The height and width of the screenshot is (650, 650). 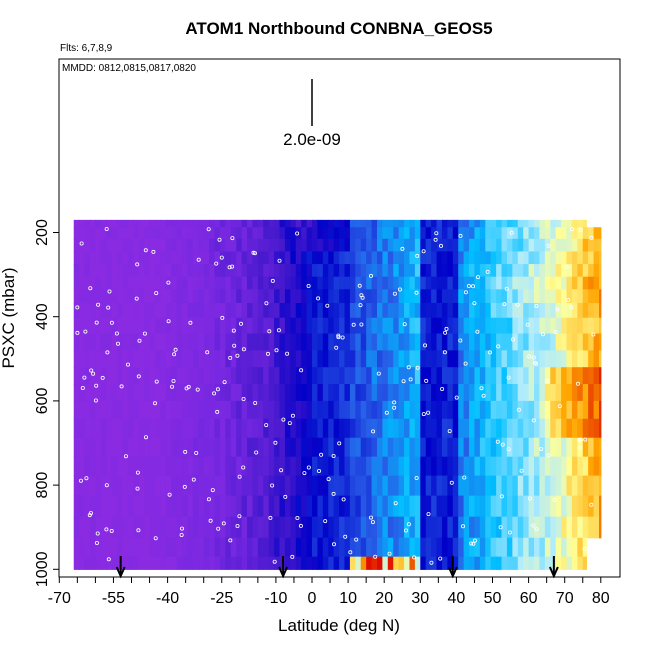 I want to click on x-axis-title: Latitude (deg N), so click(x=339, y=625).